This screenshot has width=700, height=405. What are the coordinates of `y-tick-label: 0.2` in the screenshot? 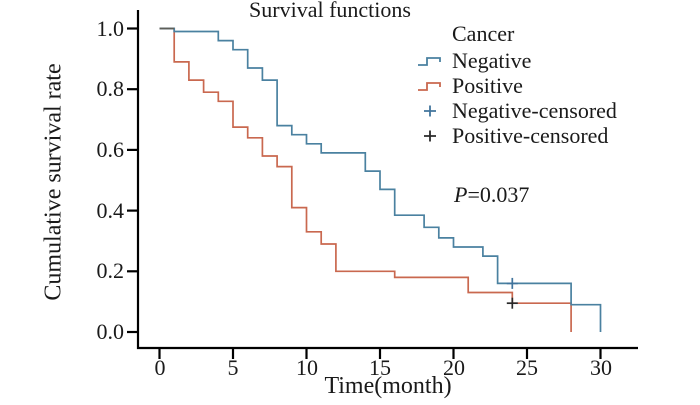 It's located at (110, 270).